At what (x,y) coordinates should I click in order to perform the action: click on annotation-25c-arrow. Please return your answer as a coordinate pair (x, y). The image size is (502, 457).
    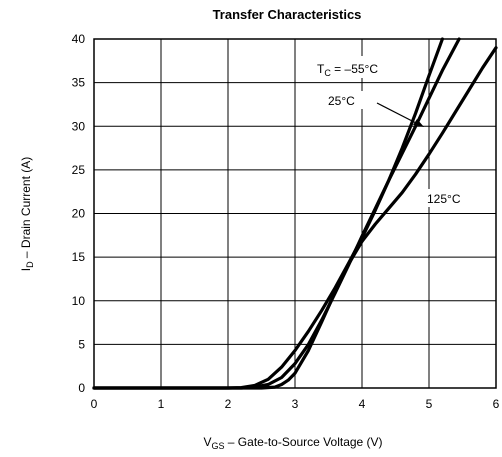
    Looking at the image, I should click on (397, 113).